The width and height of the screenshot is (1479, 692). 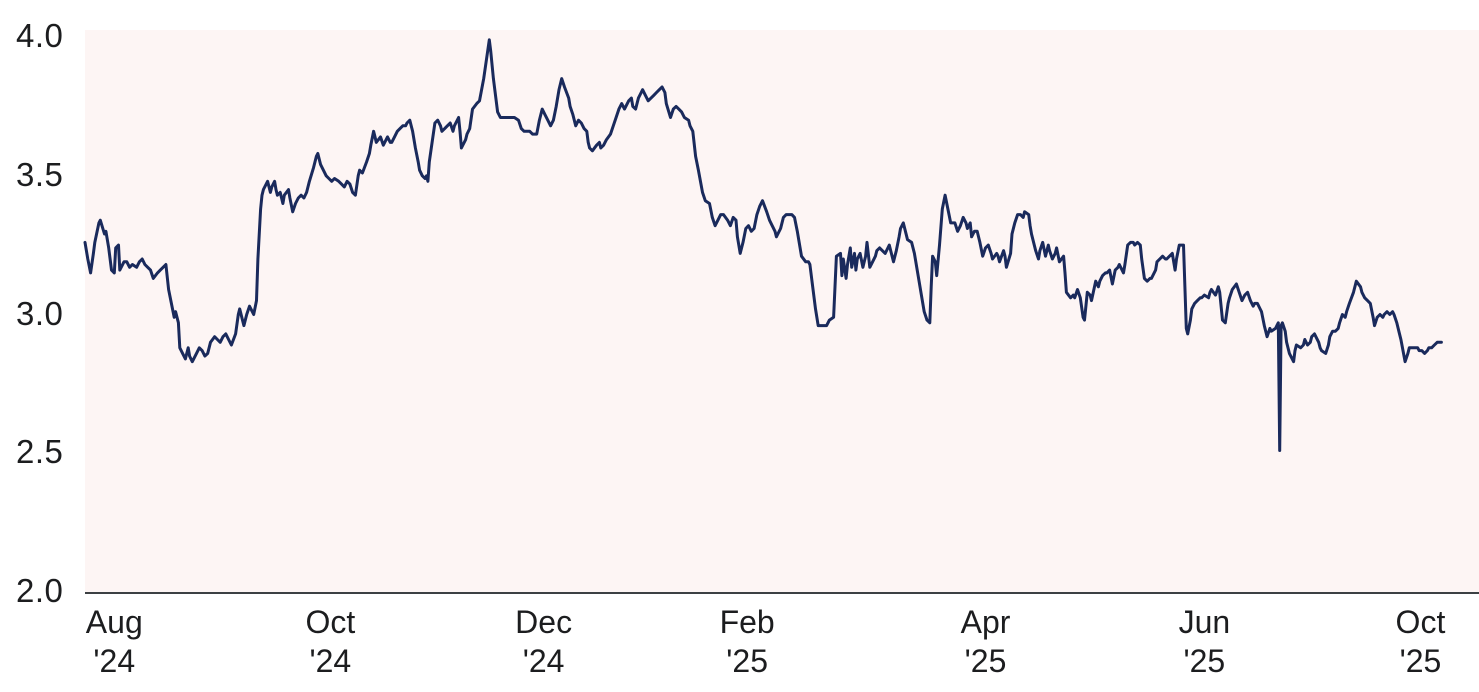 I want to click on x-tick-month: Jun, so click(x=1204, y=622).